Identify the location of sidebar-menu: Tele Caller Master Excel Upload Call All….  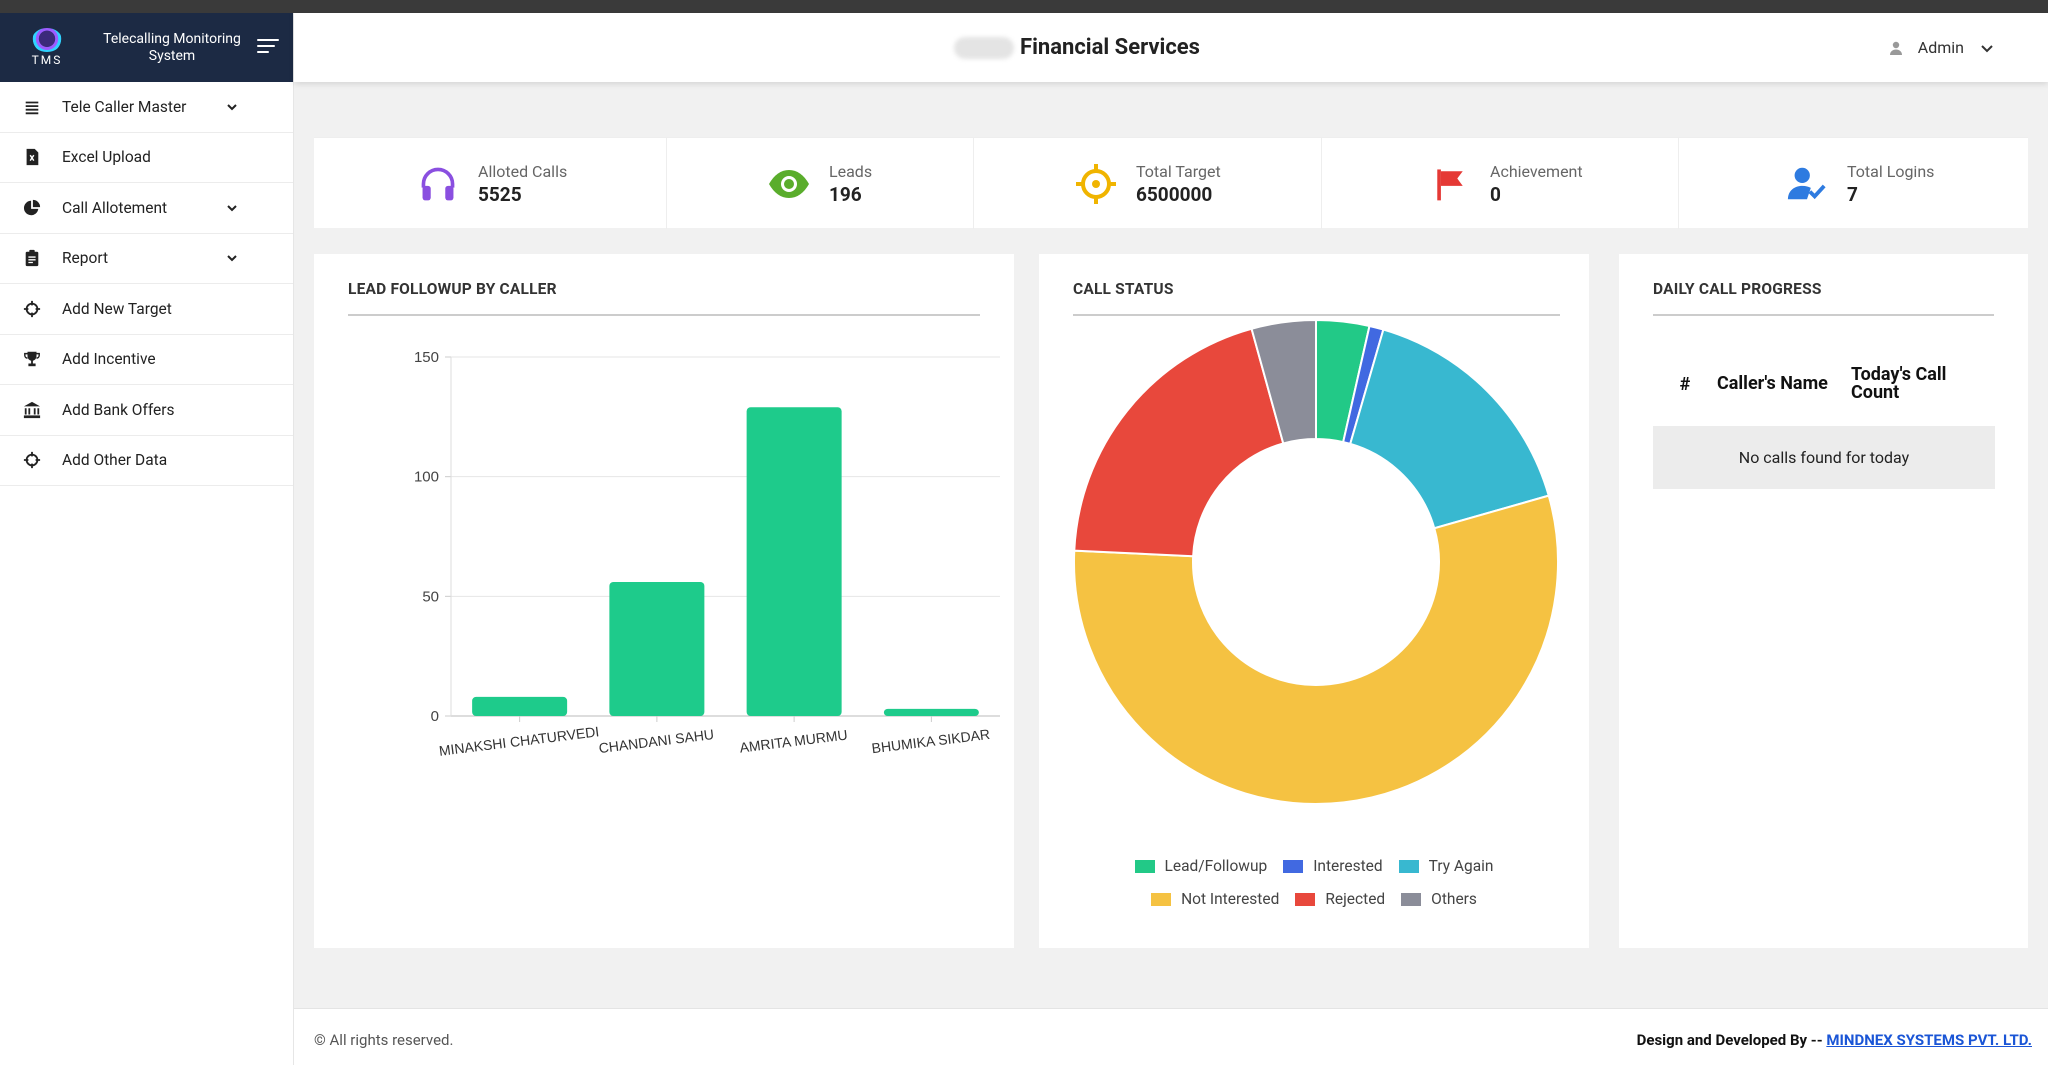
(146, 284).